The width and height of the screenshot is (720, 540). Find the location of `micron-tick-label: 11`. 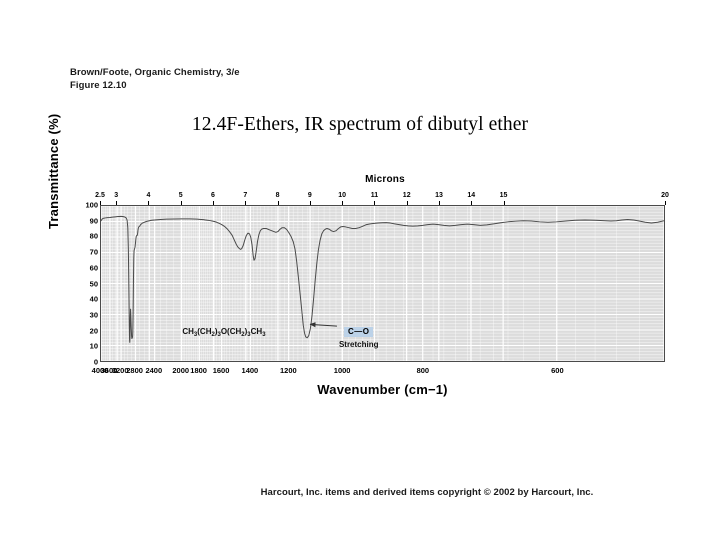

micron-tick-label: 11 is located at coordinates (374, 195).